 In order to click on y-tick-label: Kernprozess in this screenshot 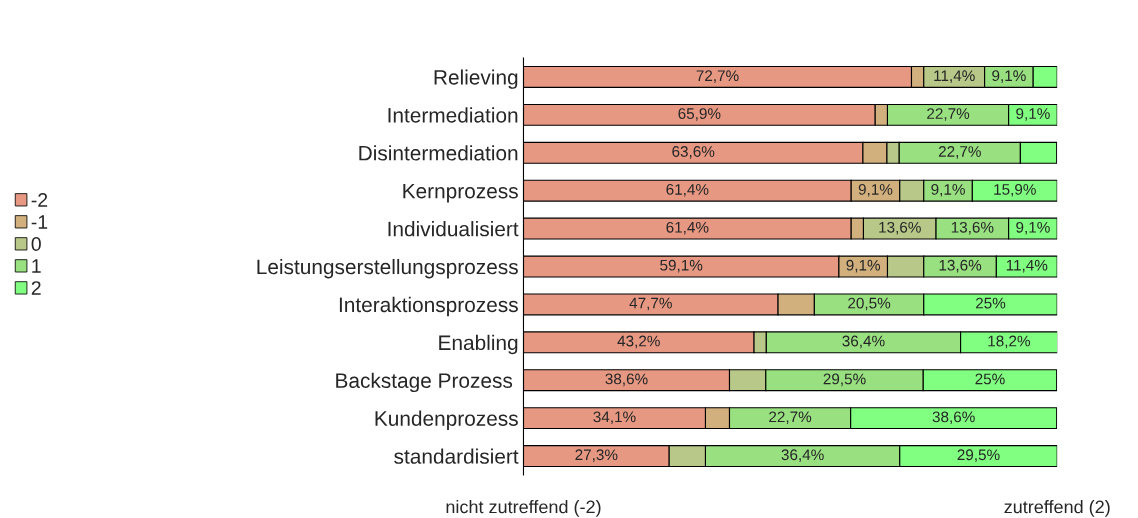, I will do `click(460, 193)`.